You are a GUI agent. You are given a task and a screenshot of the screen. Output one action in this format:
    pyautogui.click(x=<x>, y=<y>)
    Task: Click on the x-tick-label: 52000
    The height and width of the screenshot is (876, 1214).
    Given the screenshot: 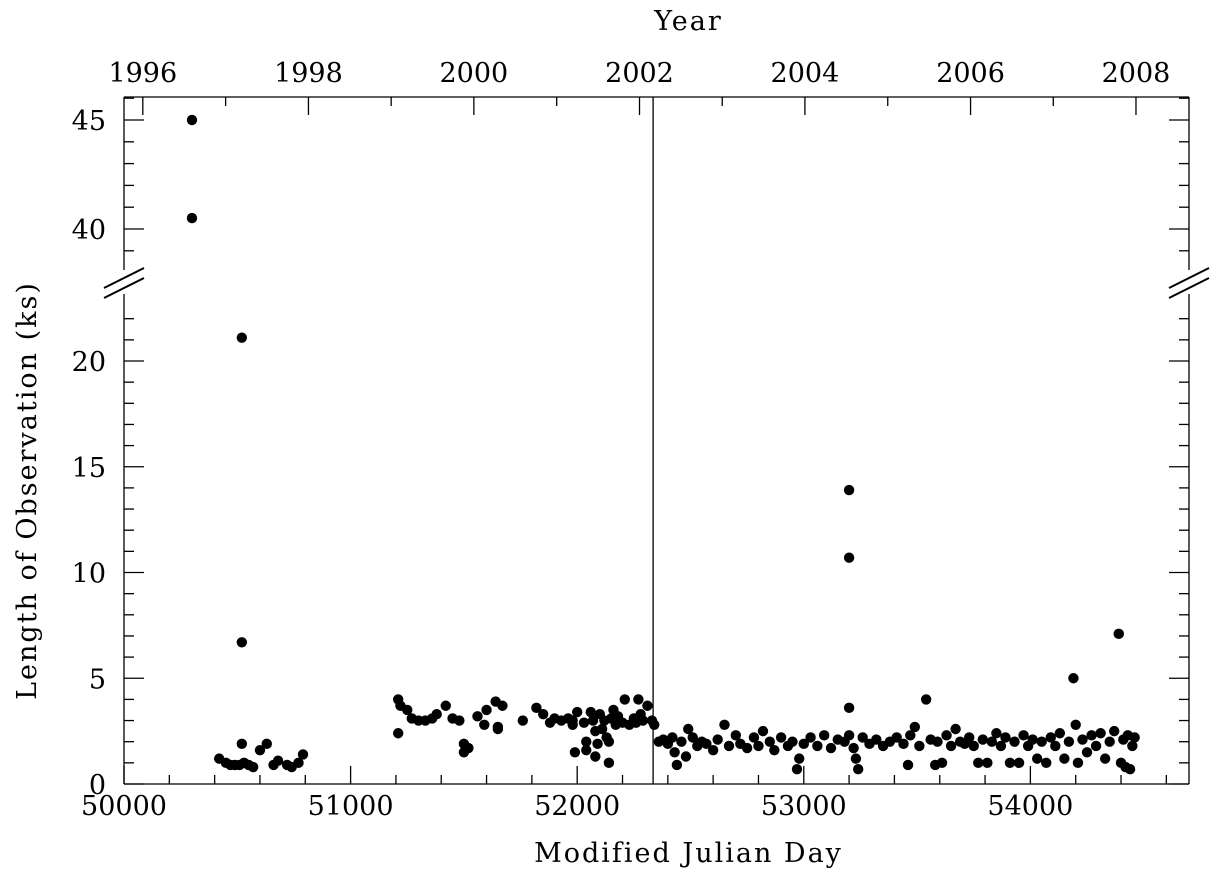 What is the action you would take?
    pyautogui.click(x=577, y=806)
    